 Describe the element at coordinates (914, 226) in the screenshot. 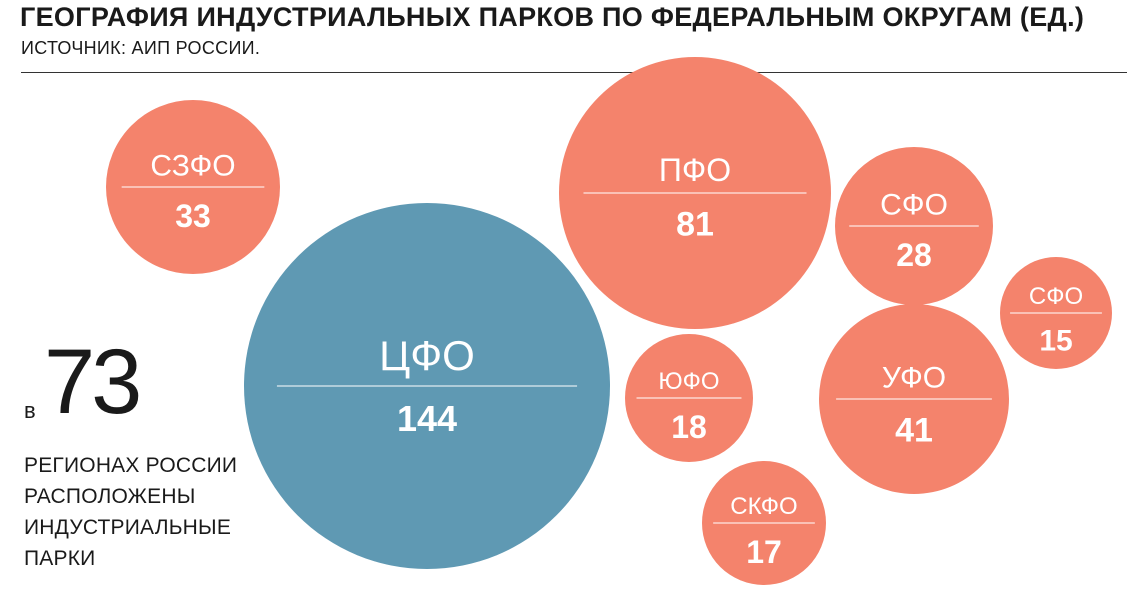

I see `bubble: СФО 28` at that location.